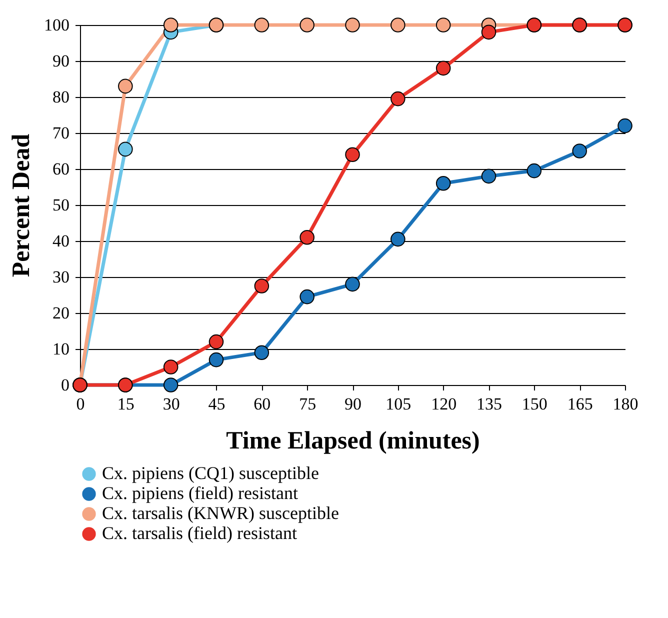 This screenshot has height=618, width=668. What do you see at coordinates (199, 533) in the screenshot?
I see `legend-label: Cx. tarsalis (field) resistant` at bounding box center [199, 533].